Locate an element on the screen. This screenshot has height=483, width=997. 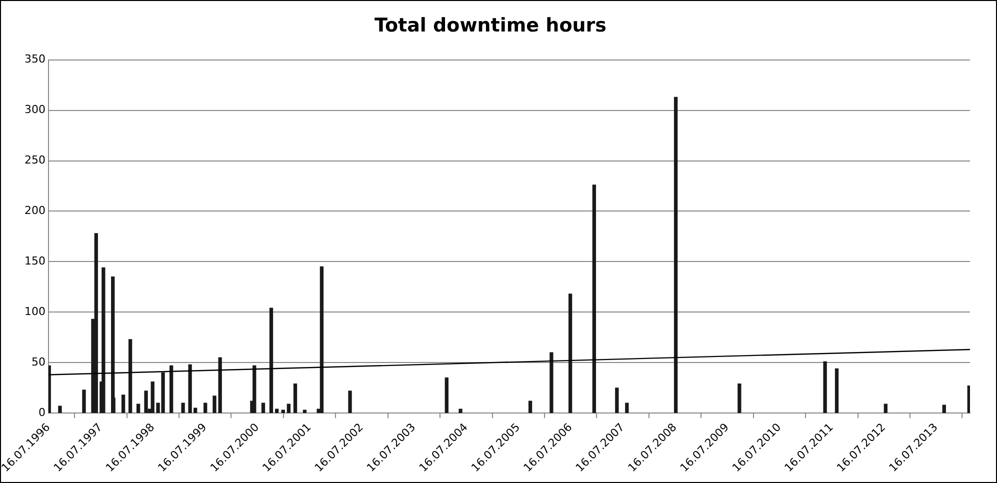
y-tick-label: 200 is located at coordinates (35, 211).